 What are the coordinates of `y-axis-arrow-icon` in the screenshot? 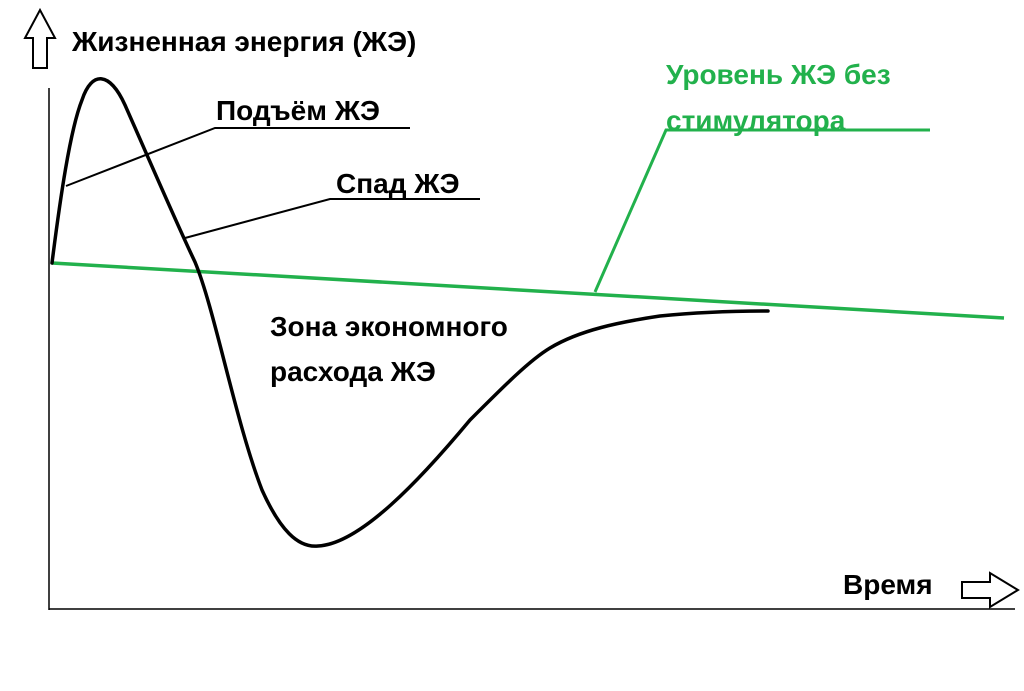 It's located at (40, 38).